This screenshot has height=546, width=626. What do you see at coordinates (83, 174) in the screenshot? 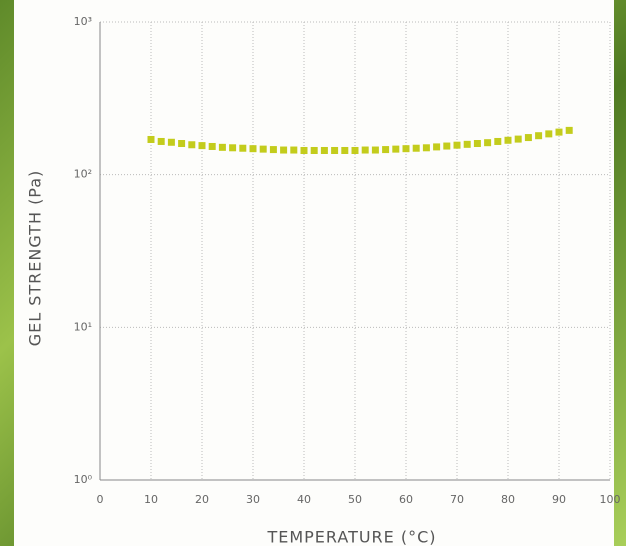
I see `y-tick-label: 10²` at bounding box center [83, 174].